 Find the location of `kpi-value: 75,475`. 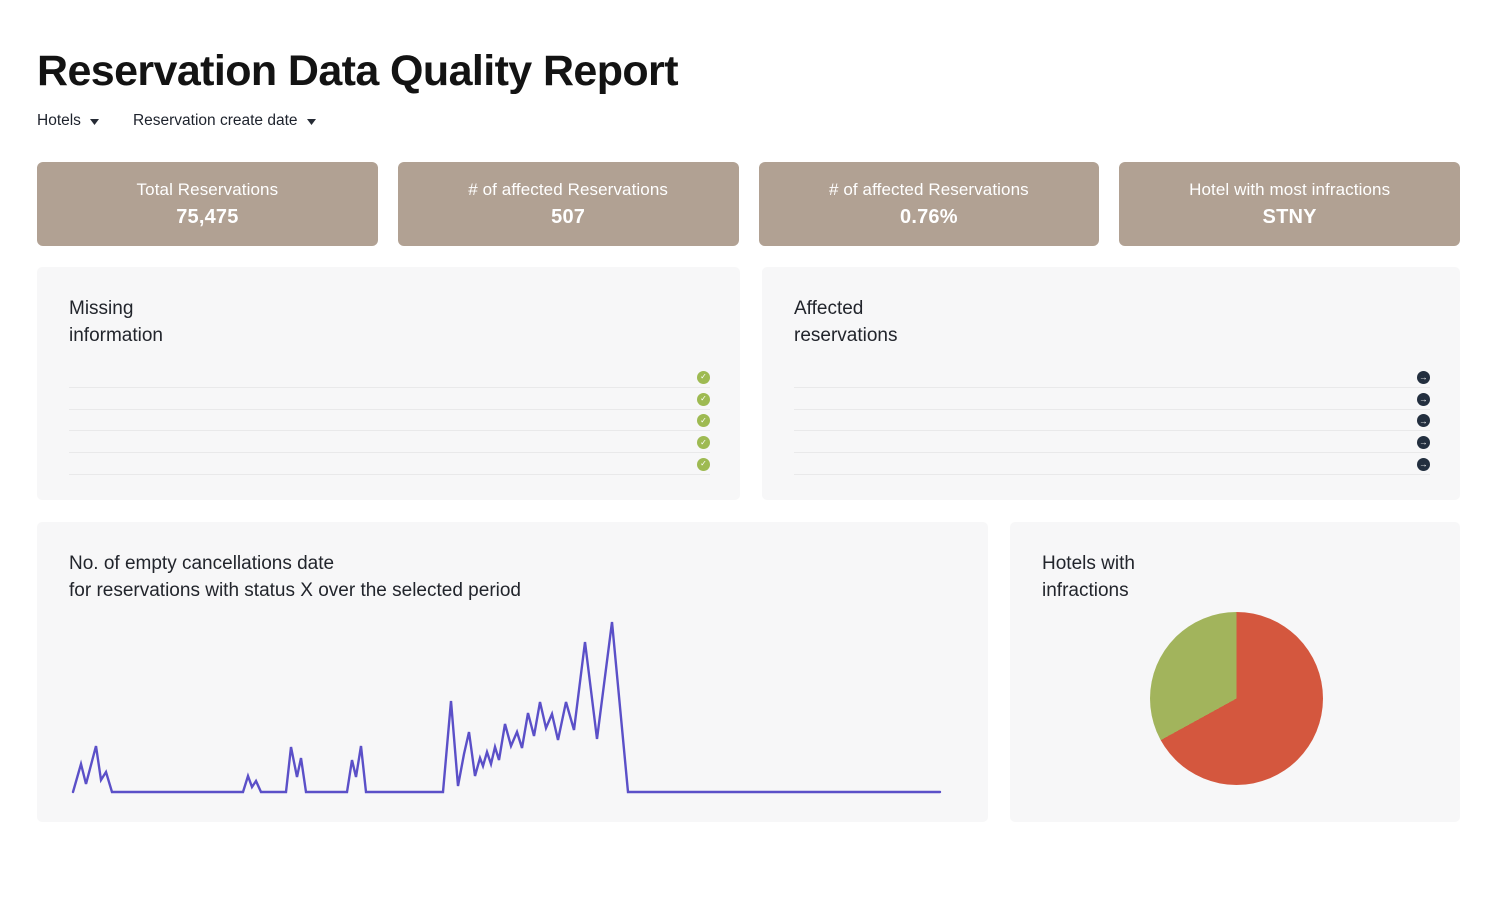

kpi-value: 75,475 is located at coordinates (207, 216).